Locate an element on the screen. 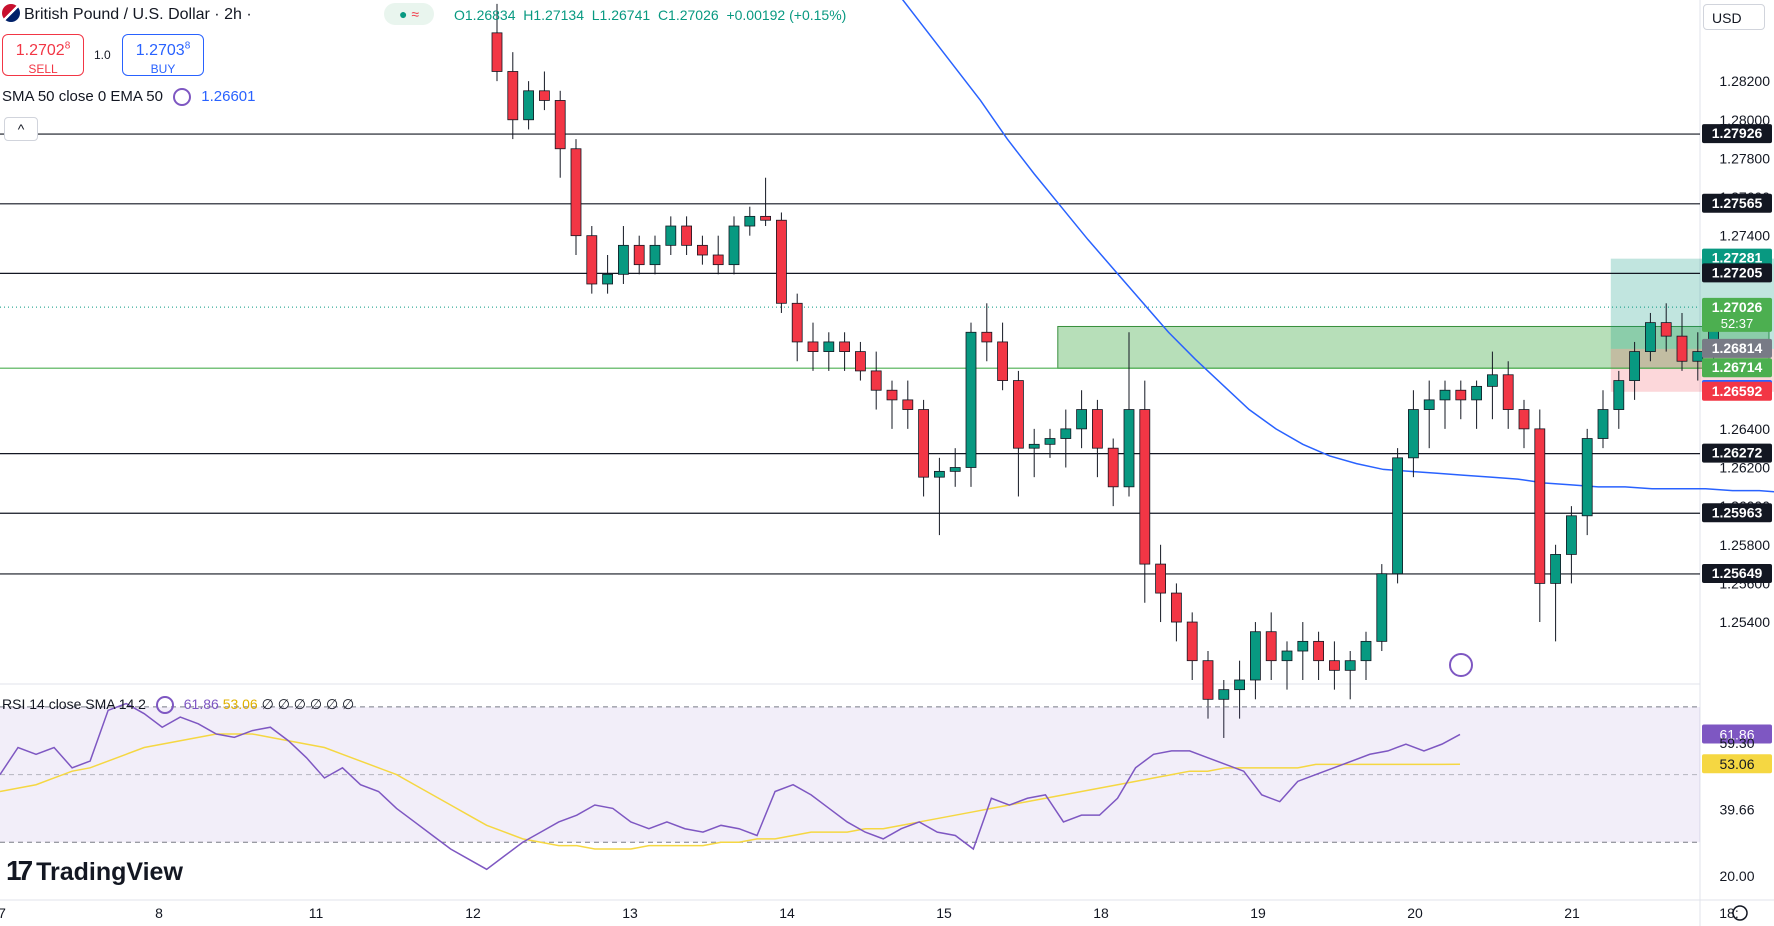  countdown-label: 52:37 is located at coordinates (1737, 323).